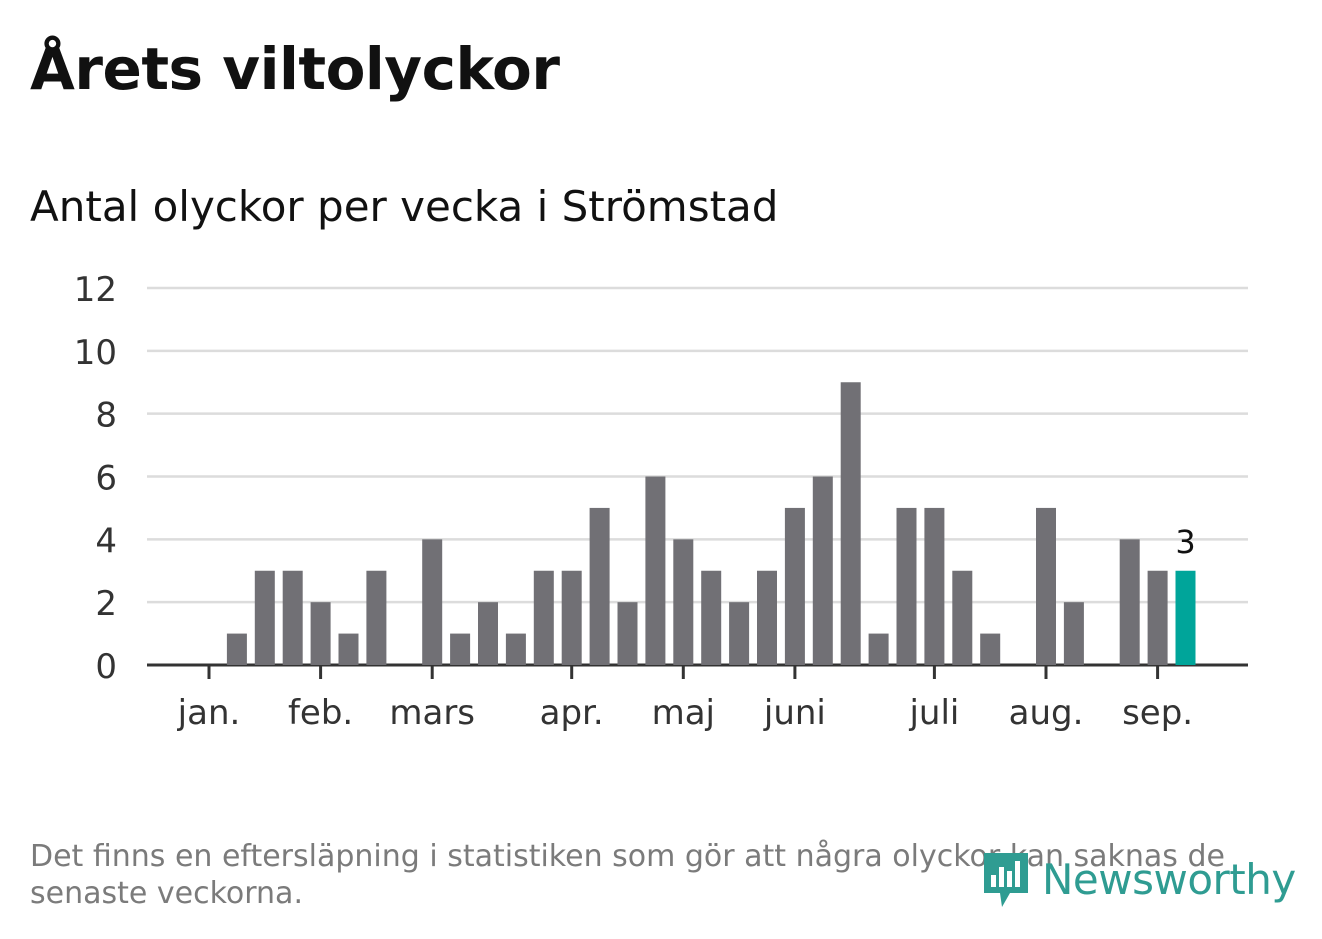 The image size is (1322, 939). Describe the element at coordinates (572, 713) in the screenshot. I see `x-tick-label: apr.` at that location.